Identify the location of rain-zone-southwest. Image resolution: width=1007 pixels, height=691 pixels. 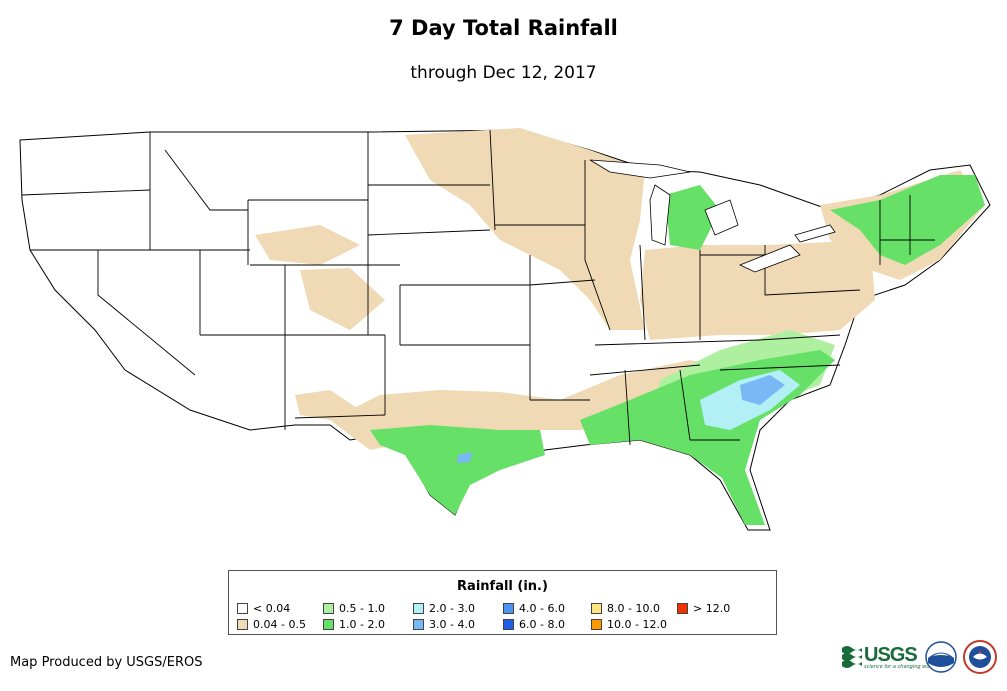
(327, 405).